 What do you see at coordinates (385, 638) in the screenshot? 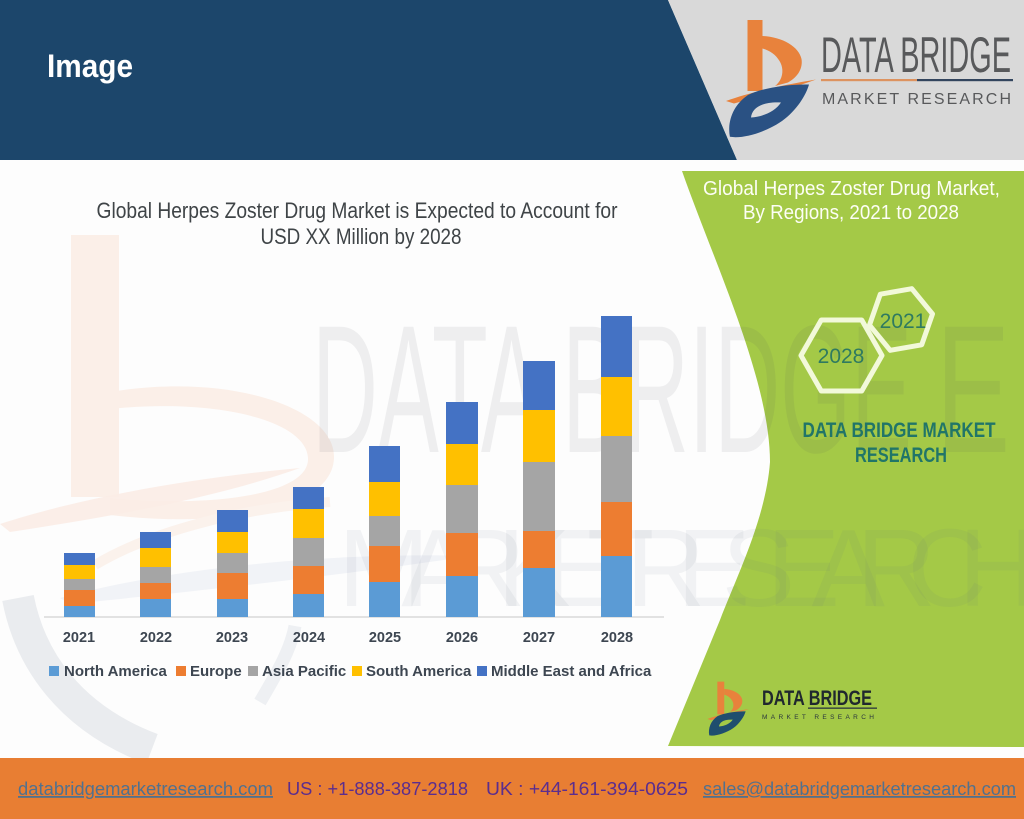
I see `svg-text: 2025` at bounding box center [385, 638].